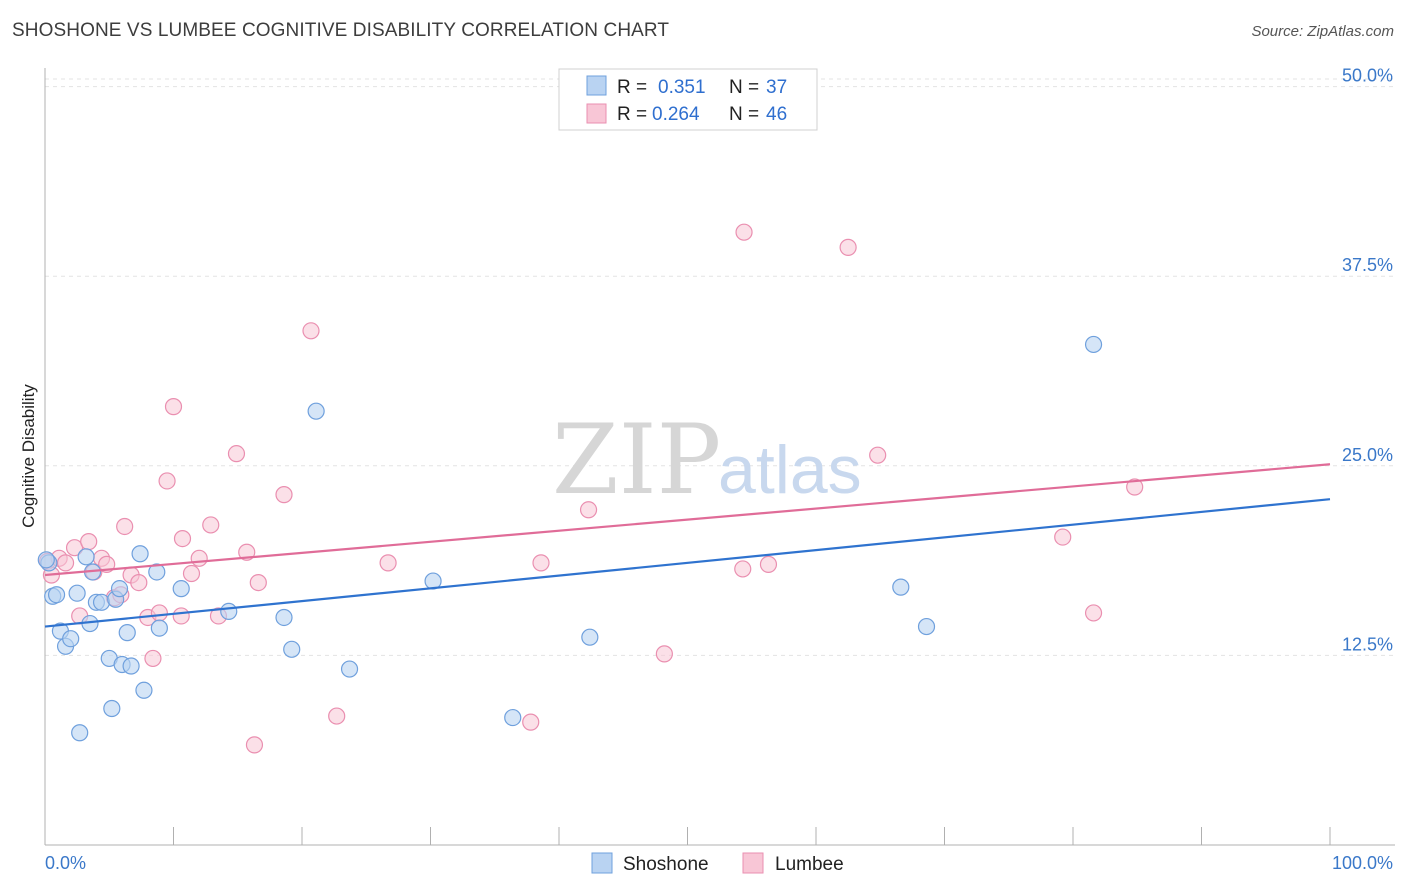 The image size is (1406, 892). What do you see at coordinates (688, 99) in the screenshot?
I see `stats-legend: R = 0.351 N = 37 R = 0.264 N = 46` at bounding box center [688, 99].